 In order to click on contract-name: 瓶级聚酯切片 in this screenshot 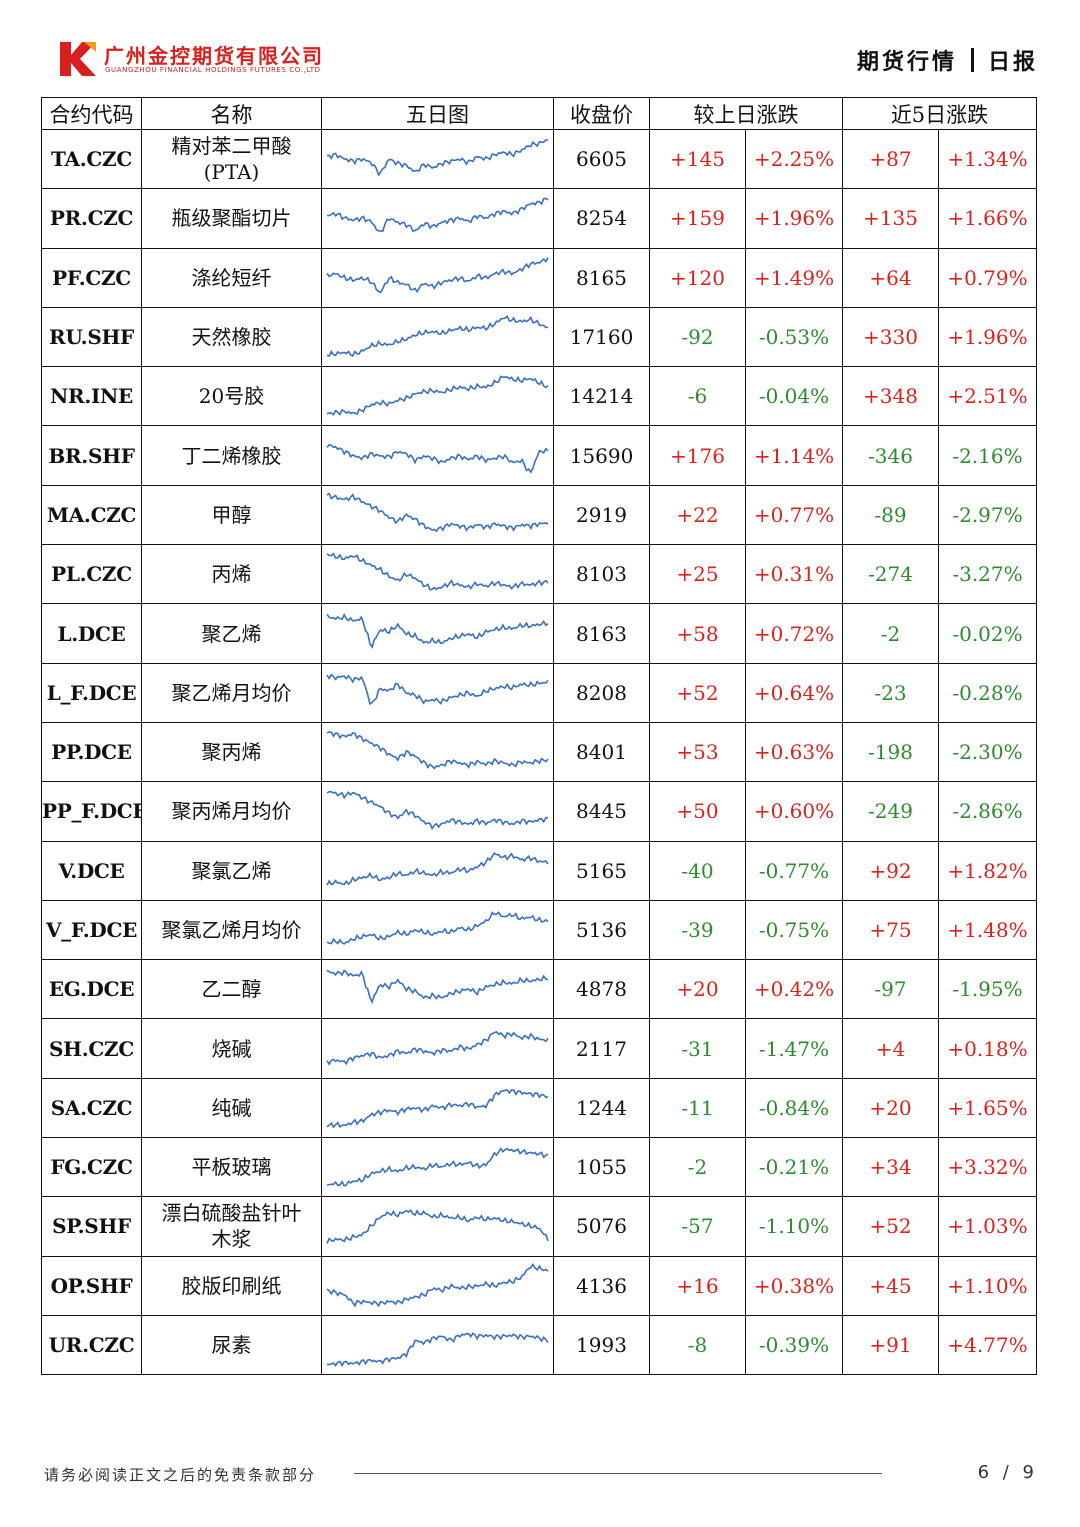, I will do `click(231, 218)`.